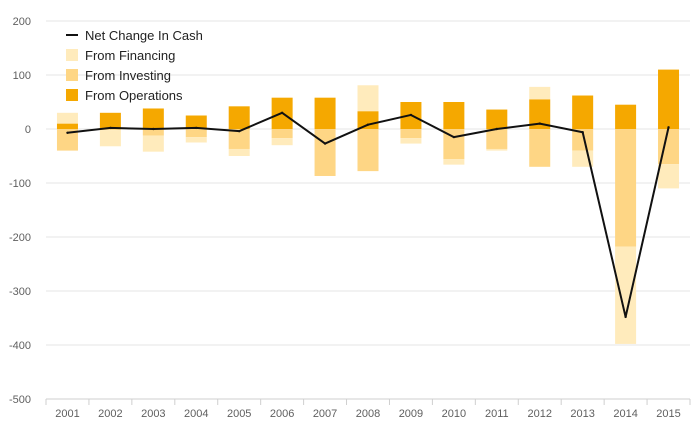  I want to click on point-net-change-in-cash-2008, so click(368, 124).